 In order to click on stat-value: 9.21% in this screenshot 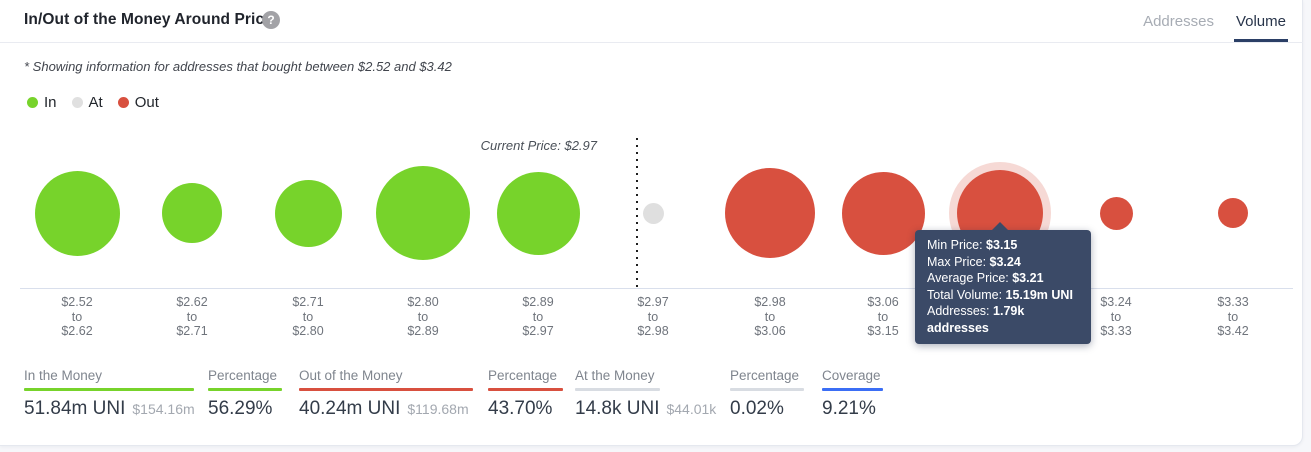, I will do `click(849, 408)`.